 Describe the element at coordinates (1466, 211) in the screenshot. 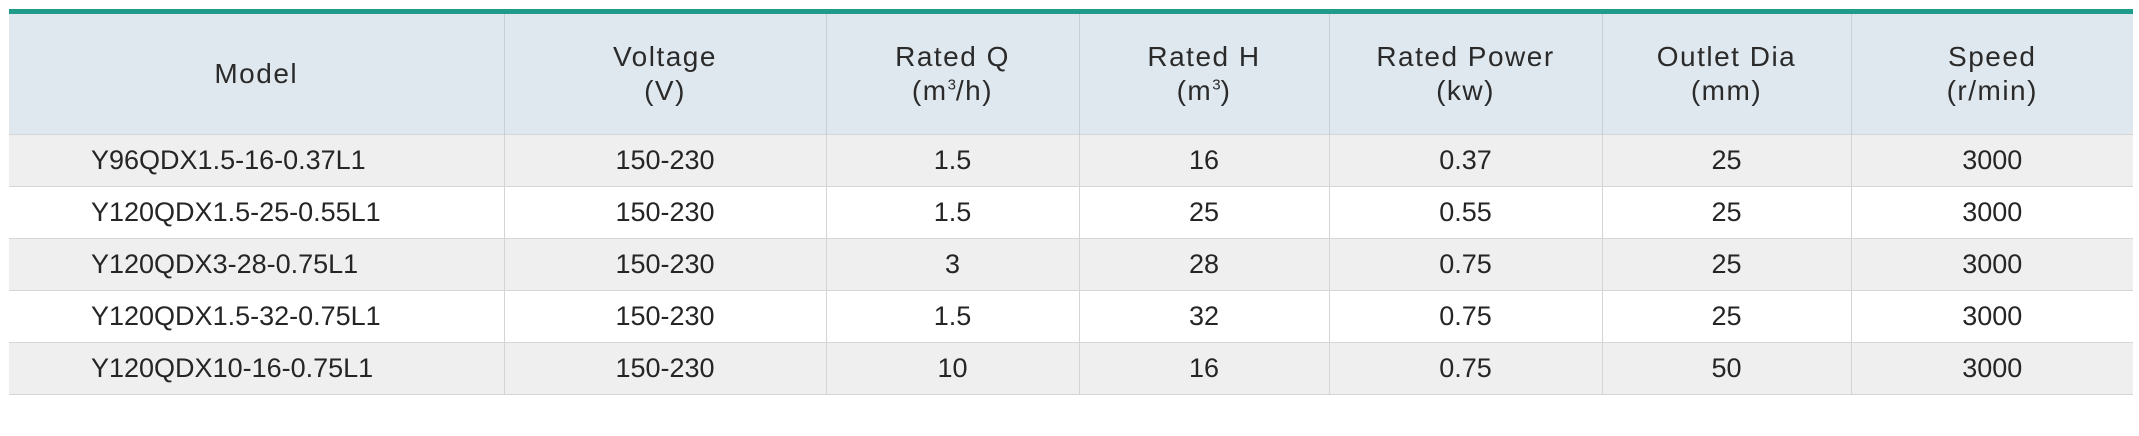

I see `cell-rated-power: 0.55` at that location.